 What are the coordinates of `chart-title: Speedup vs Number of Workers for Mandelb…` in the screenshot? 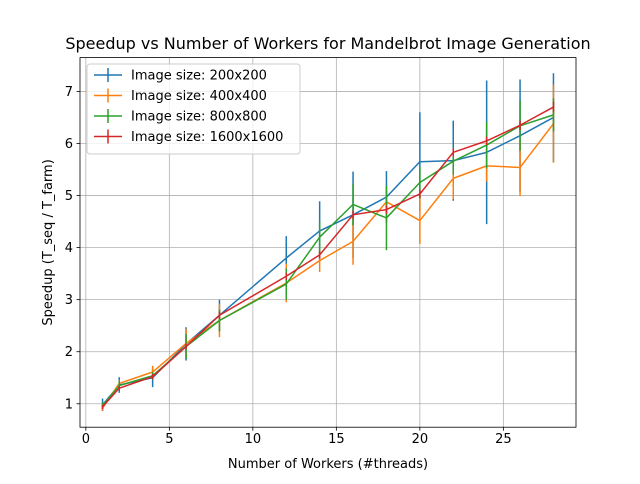 It's located at (327, 43).